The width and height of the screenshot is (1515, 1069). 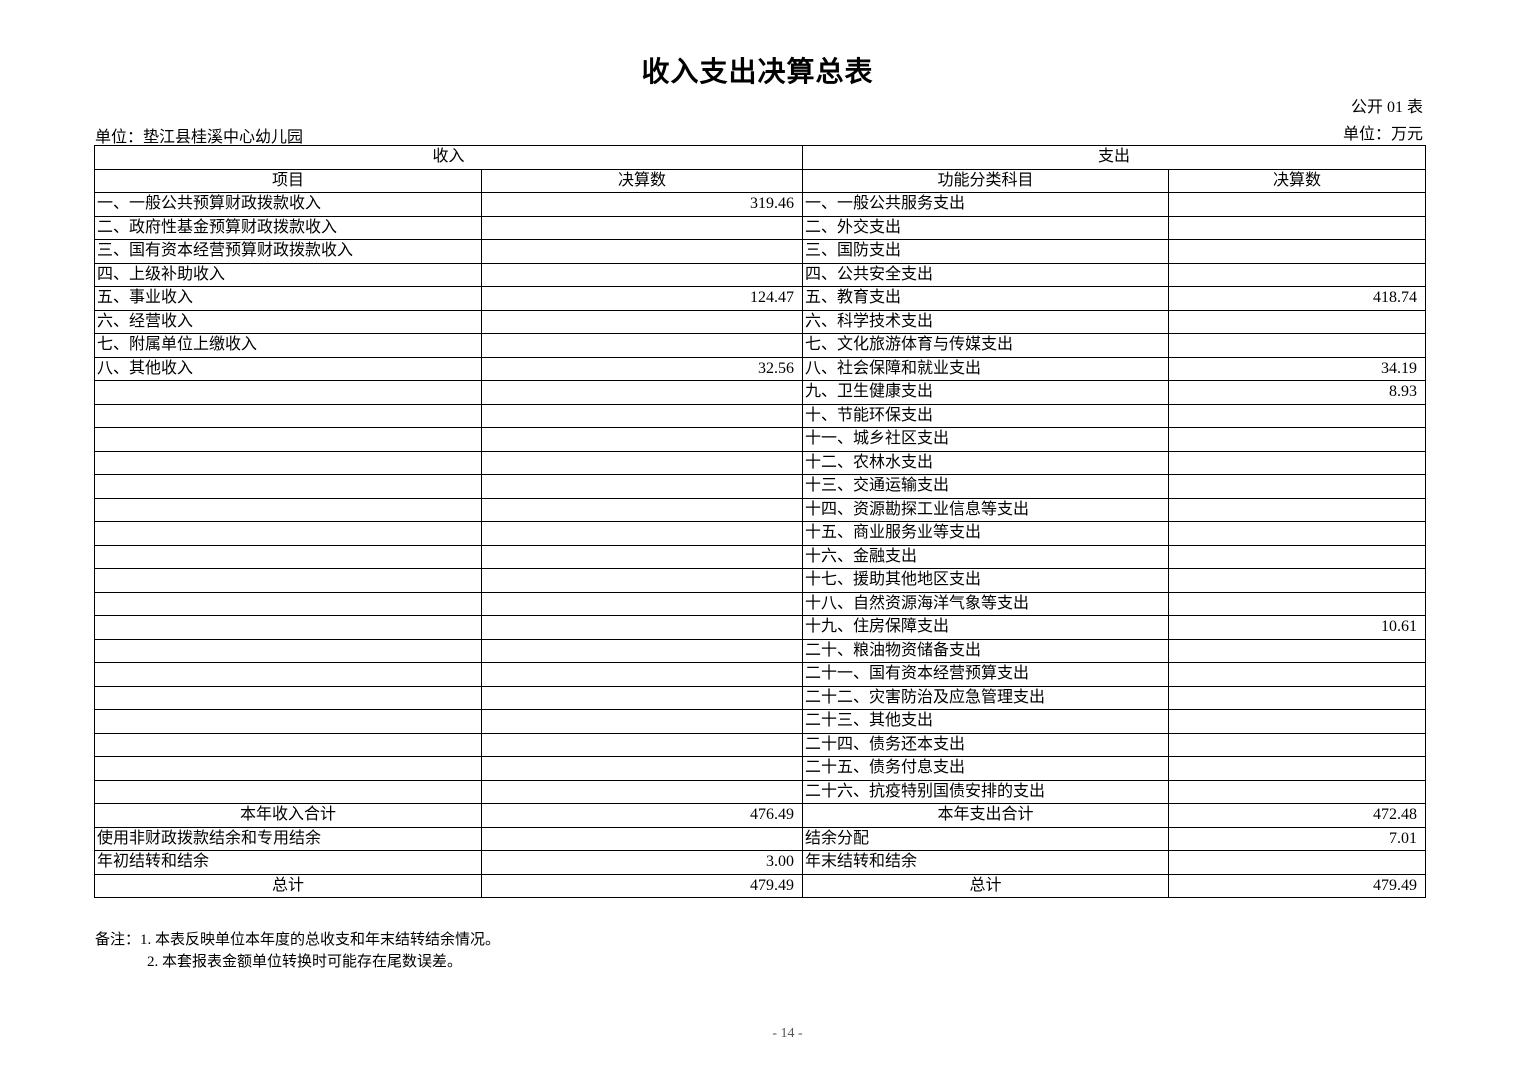 I want to click on currency-unit: 单位：万元, so click(x=1382, y=134).